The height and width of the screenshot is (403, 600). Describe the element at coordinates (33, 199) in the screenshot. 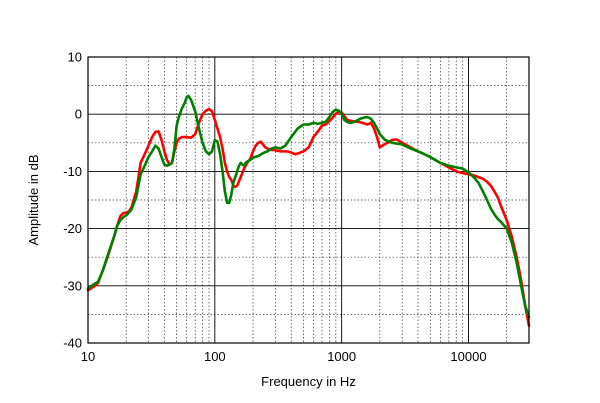

I see `y-axis-title: Amplitude in dB` at that location.